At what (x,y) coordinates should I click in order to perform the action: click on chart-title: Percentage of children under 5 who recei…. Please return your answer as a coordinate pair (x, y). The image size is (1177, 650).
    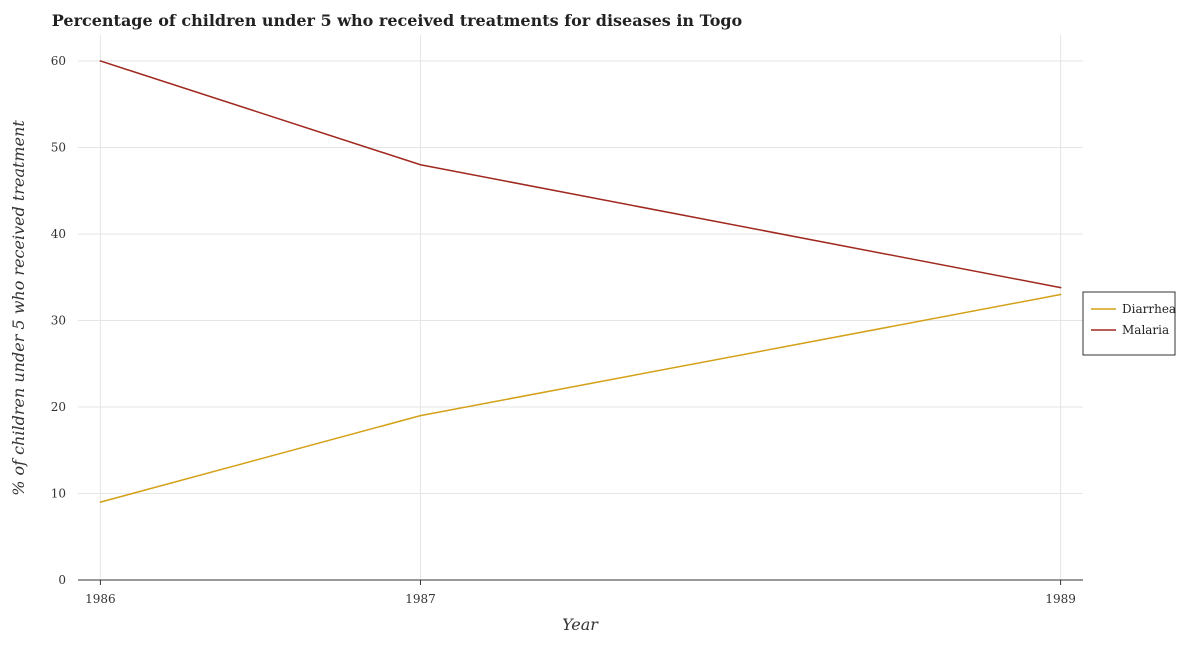
    Looking at the image, I should click on (397, 20).